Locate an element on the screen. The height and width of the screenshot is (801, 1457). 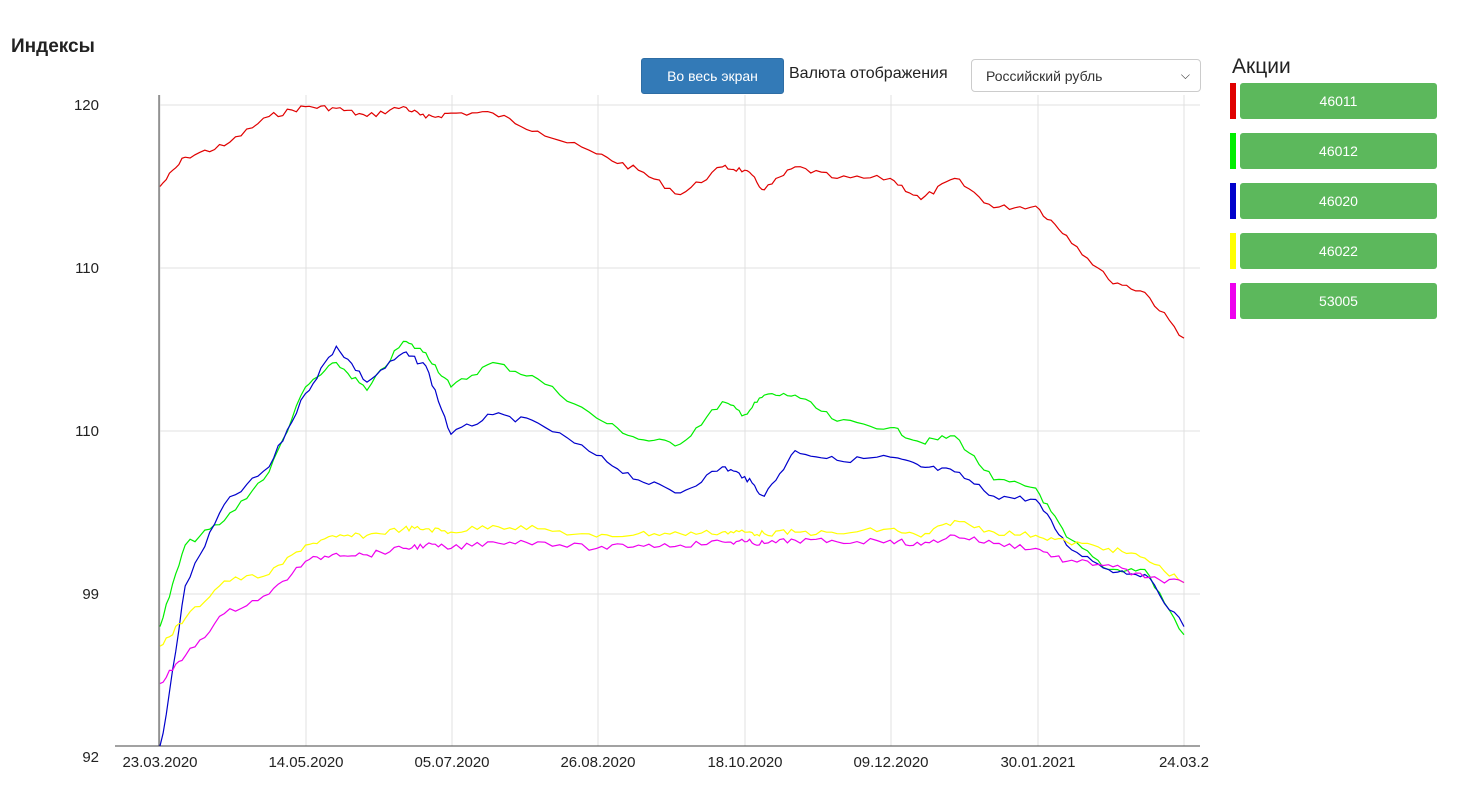
legend-toggle-button: 46012 is located at coordinates (1338, 151).